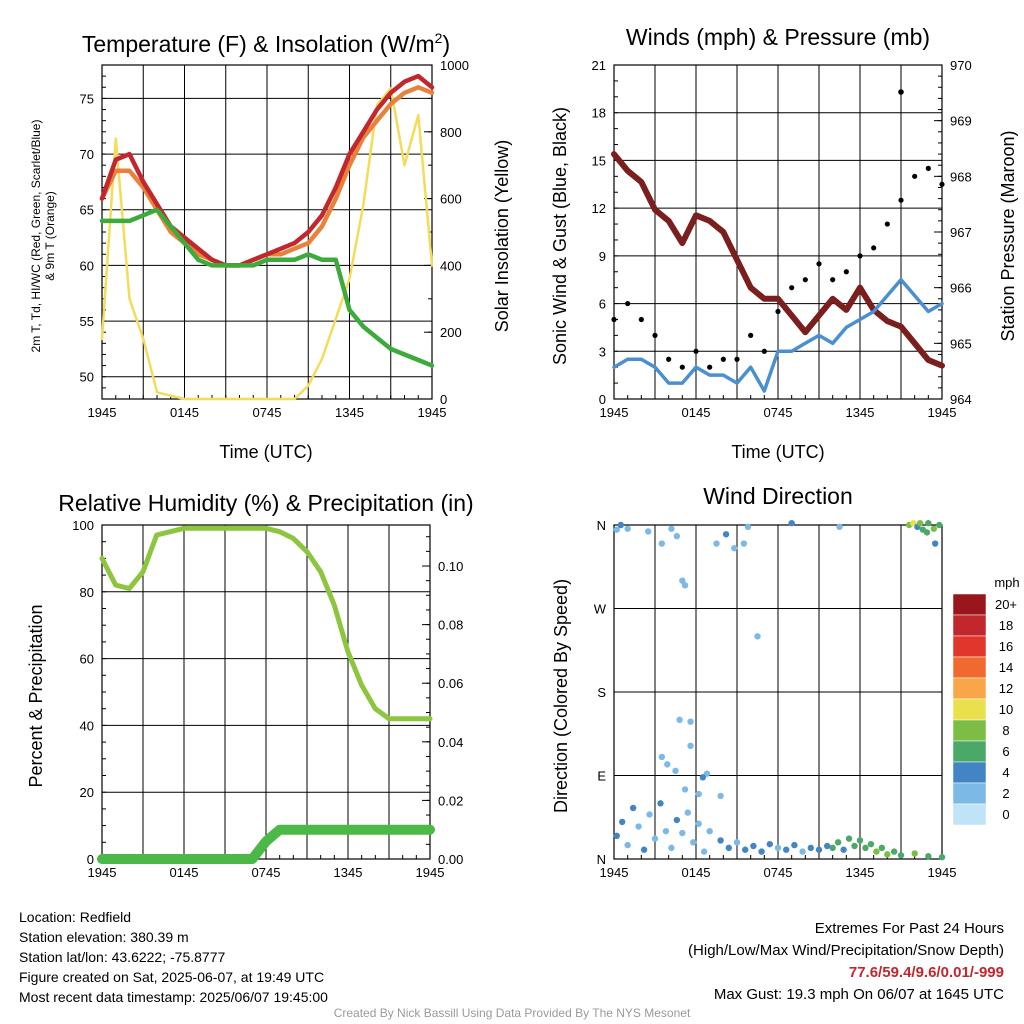 The width and height of the screenshot is (1024, 1024). What do you see at coordinates (266, 43) in the screenshot?
I see `temperature-chart-title: Temperature (F) & Insolation (W/m2)` at bounding box center [266, 43].